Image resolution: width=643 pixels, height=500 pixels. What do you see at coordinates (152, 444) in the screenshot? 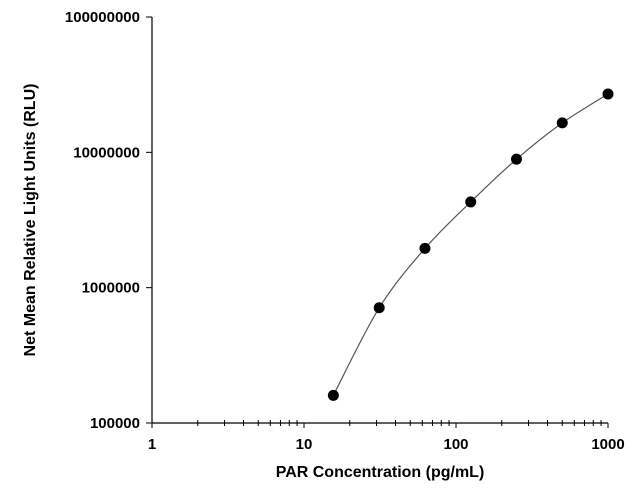
I see `x-tick-label: 1` at bounding box center [152, 444].